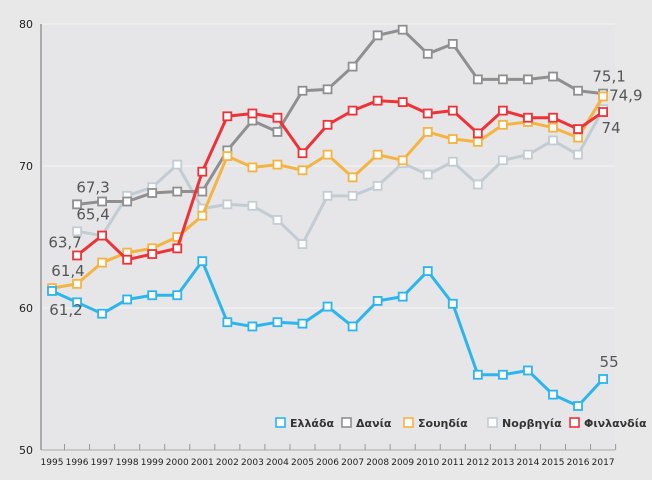 The height and width of the screenshot is (480, 652). Describe the element at coordinates (609, 362) in the screenshot. I see `data-label: 55` at that location.